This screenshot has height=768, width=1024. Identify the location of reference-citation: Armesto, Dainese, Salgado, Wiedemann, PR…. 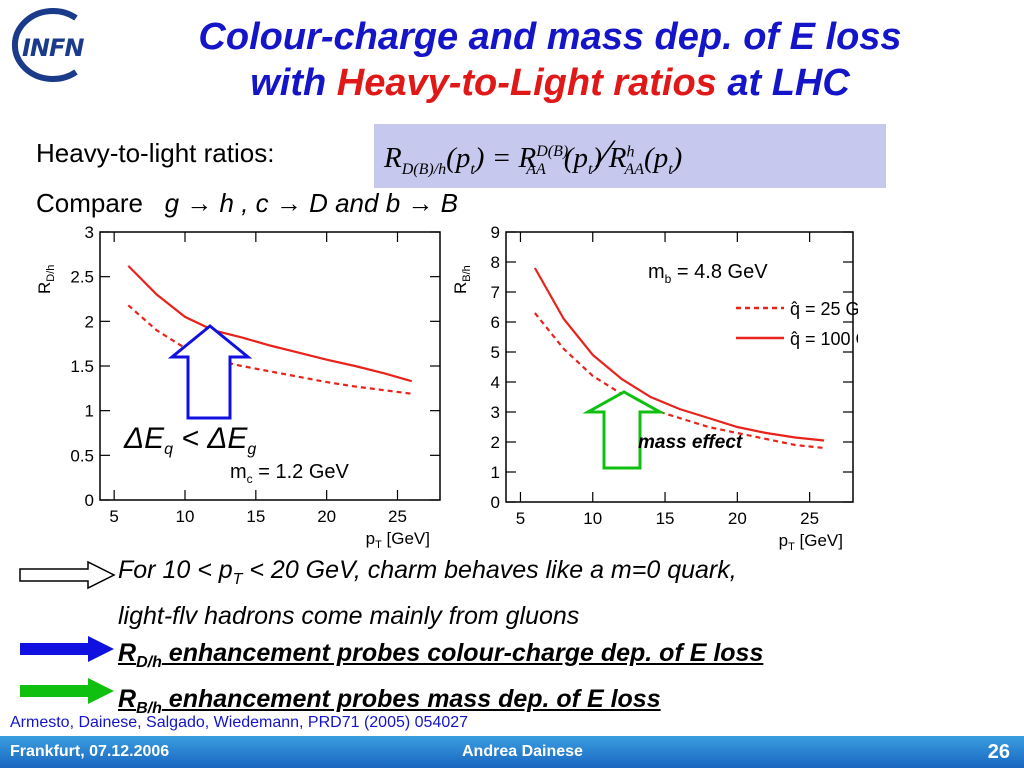
(239, 722).